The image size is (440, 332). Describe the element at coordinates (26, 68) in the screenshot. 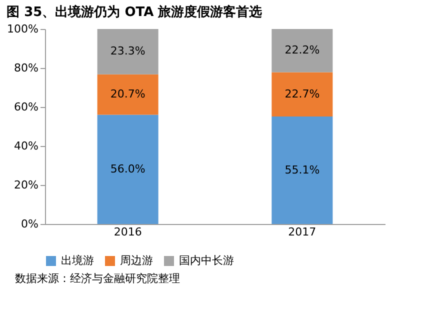

I see `y-tick-label: 80%` at that location.